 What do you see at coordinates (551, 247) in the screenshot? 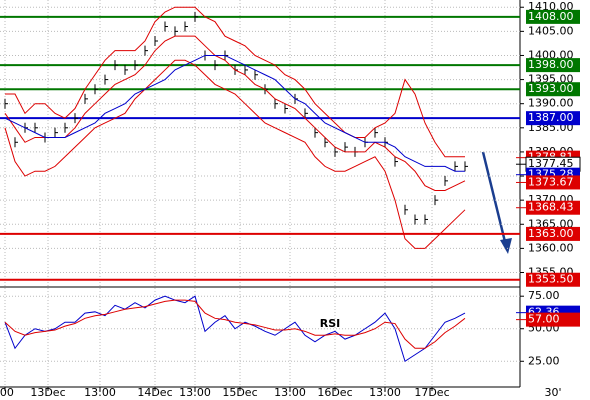
I see `y-tick-label: 1360.00` at bounding box center [551, 247].